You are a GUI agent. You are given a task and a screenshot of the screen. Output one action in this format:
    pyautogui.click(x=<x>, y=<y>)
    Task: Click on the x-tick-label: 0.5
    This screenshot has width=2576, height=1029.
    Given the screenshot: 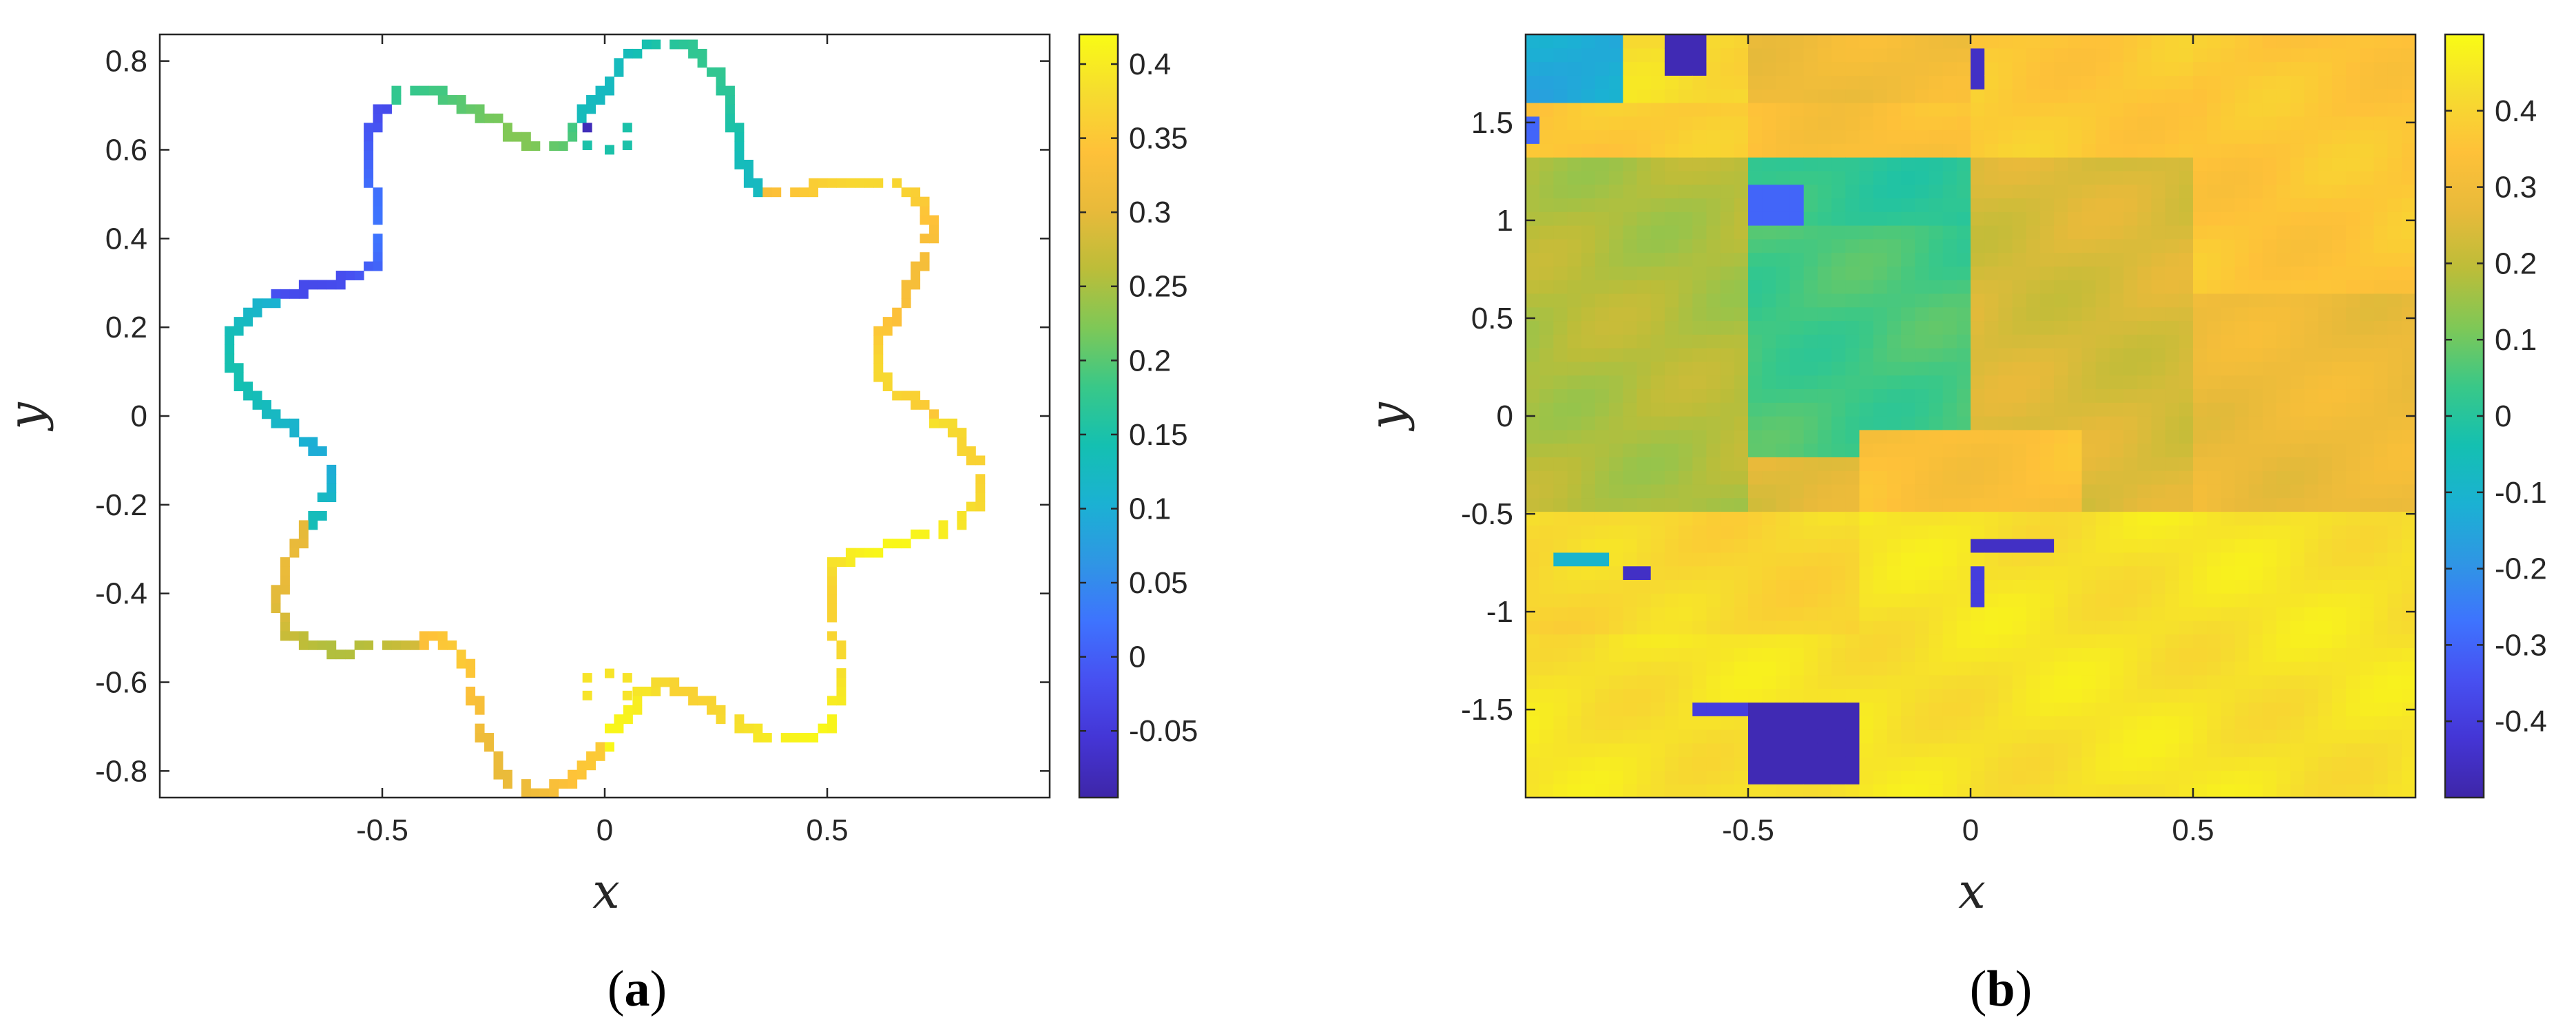 What is the action you would take?
    pyautogui.click(x=827, y=830)
    